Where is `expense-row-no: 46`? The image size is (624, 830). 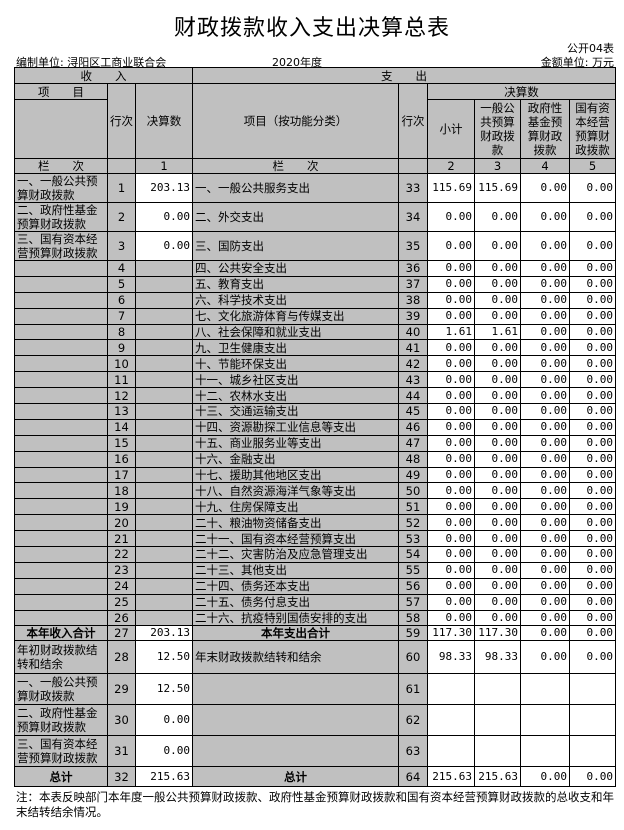 expense-row-no: 46 is located at coordinates (413, 427).